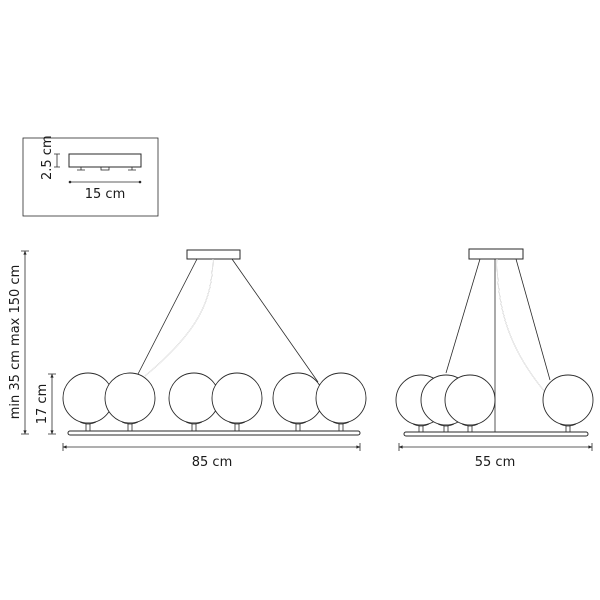 This screenshot has width=600, height=600. Describe the element at coordinates (42, 404) in the screenshot. I see `shade-height-label: 17 cm` at that location.